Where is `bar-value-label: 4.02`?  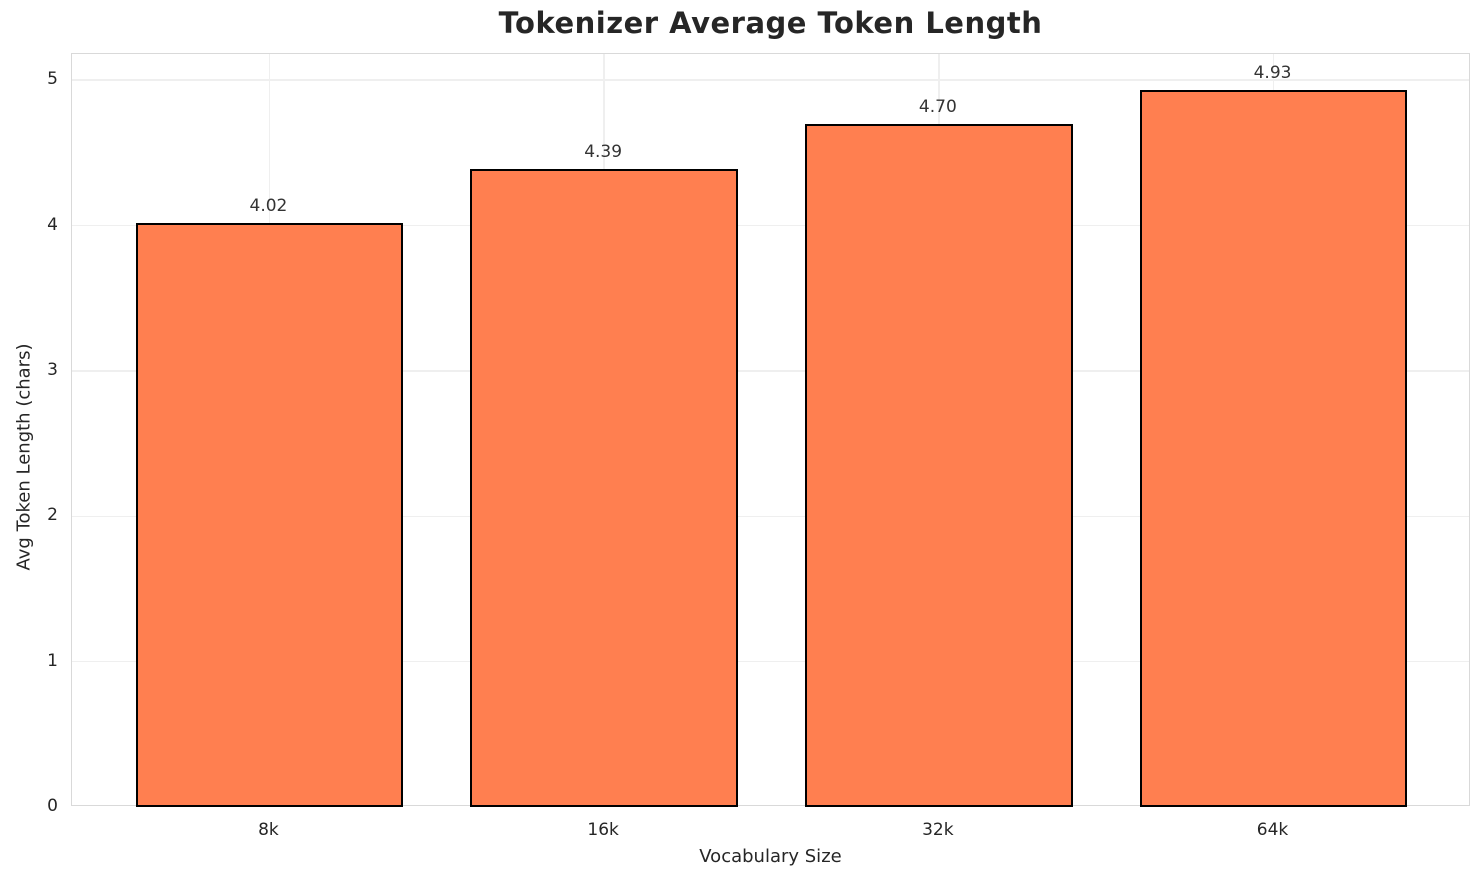 bar-value-label: 4.02 is located at coordinates (268, 205).